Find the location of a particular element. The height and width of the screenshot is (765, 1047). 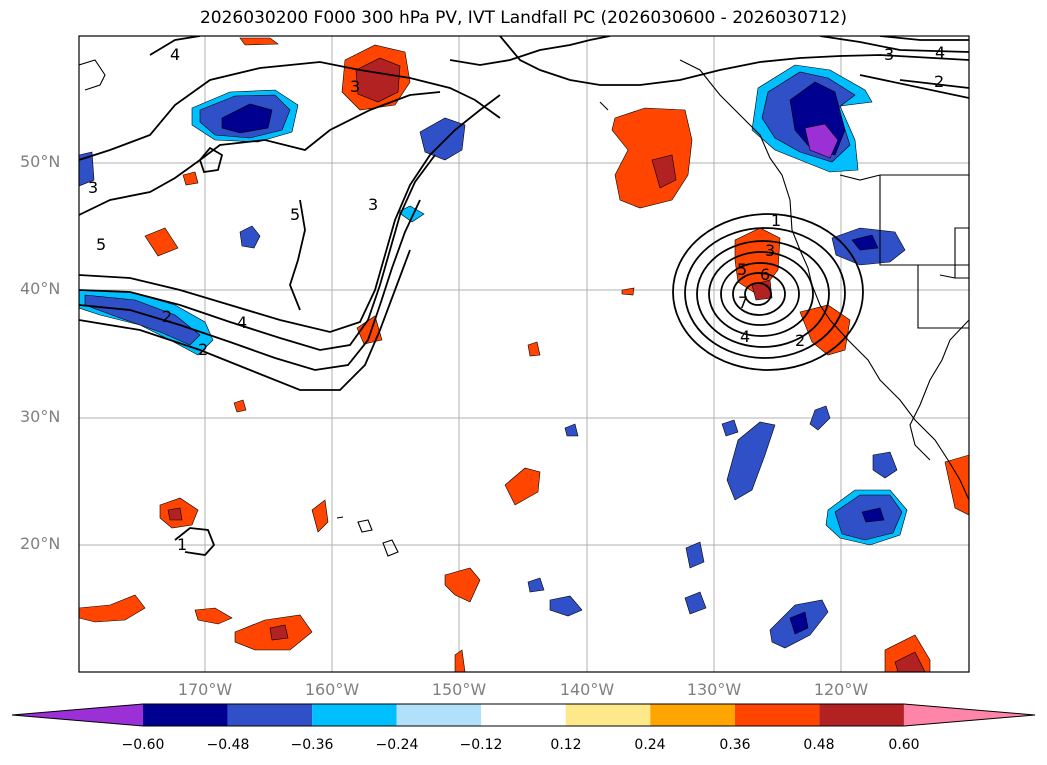

colorbar-tick-label: 0.60 is located at coordinates (904, 745).